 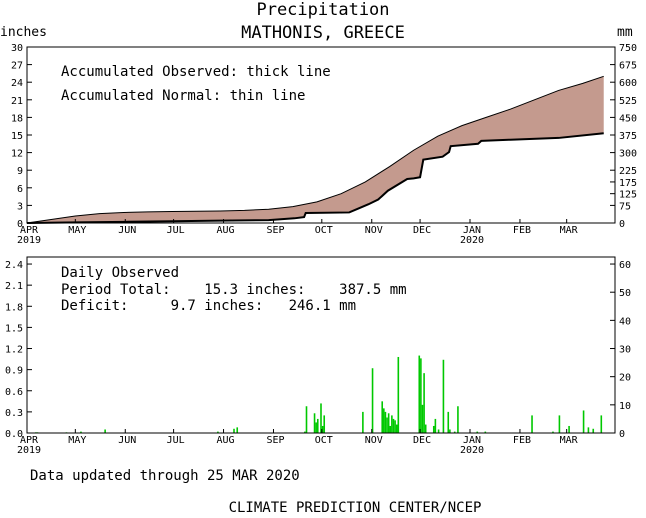 I want to click on y-tick-label: 1.2, so click(x=14, y=350).